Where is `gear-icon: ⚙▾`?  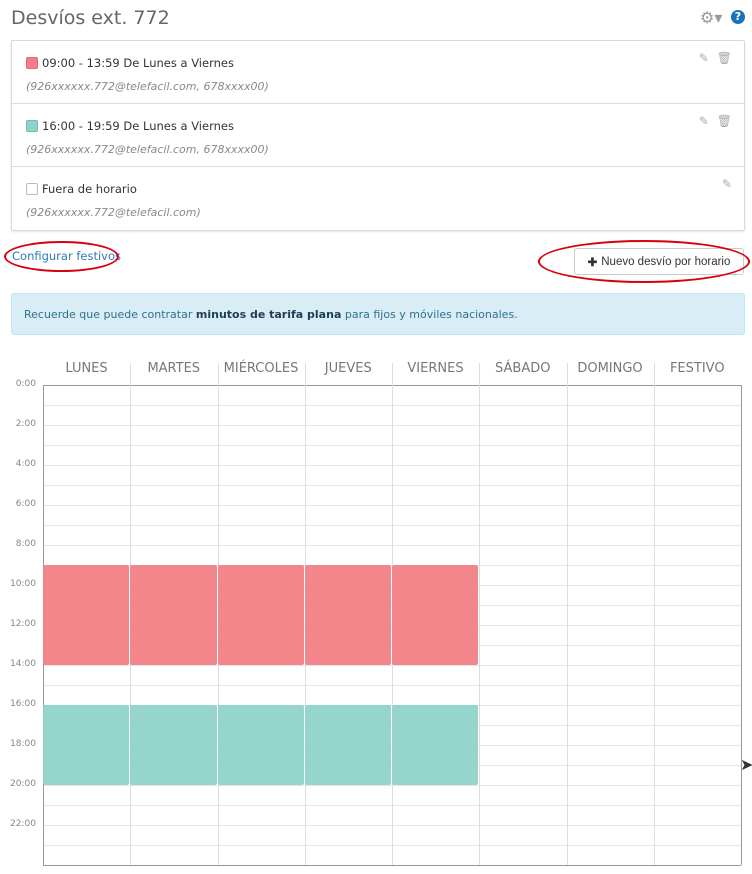 gear-icon: ⚙▾ is located at coordinates (711, 17).